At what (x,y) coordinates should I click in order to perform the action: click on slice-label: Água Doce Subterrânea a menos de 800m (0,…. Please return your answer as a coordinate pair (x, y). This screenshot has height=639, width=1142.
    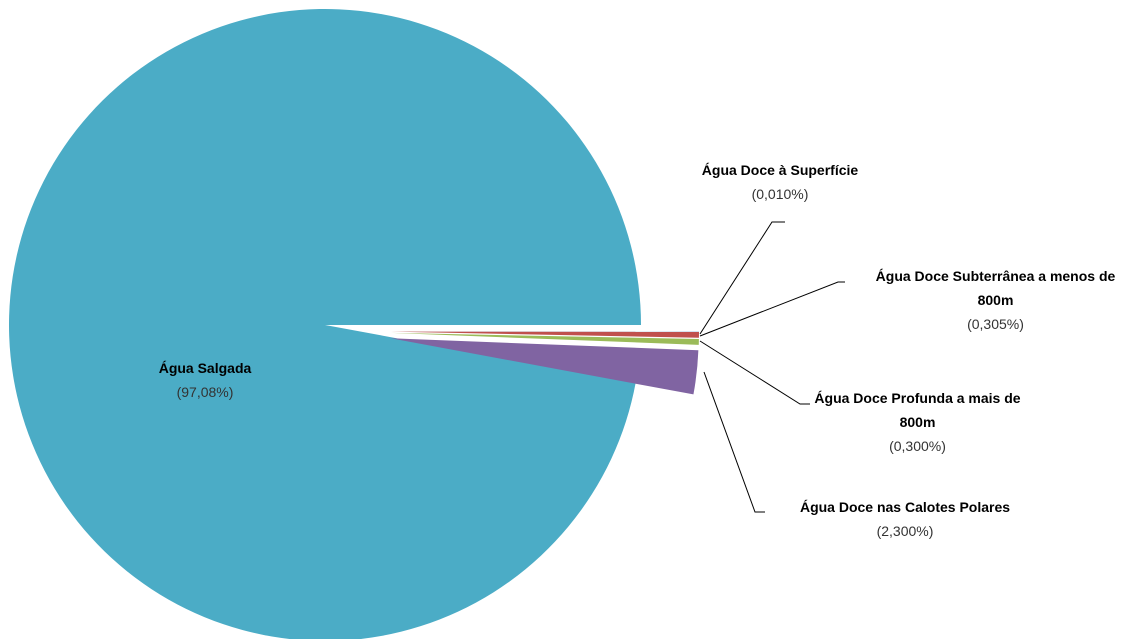
    Looking at the image, I should click on (995, 300).